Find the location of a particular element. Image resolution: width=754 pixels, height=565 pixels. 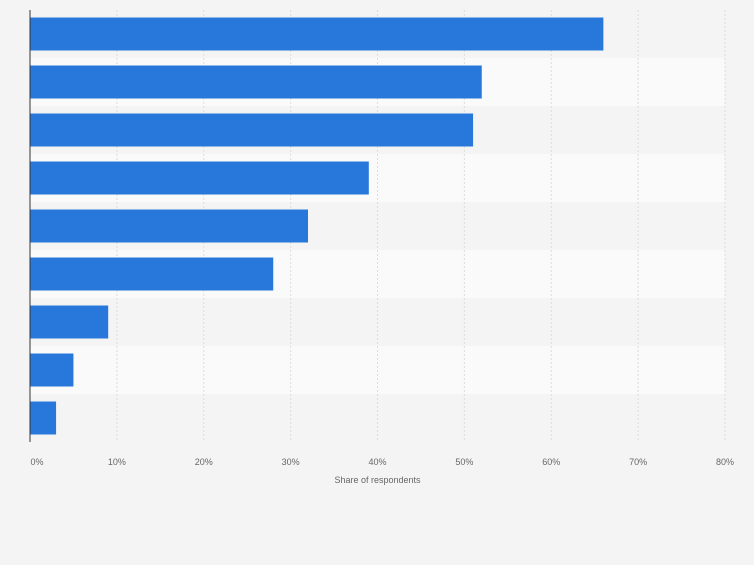

x-tick-label: 40% is located at coordinates (377, 462).